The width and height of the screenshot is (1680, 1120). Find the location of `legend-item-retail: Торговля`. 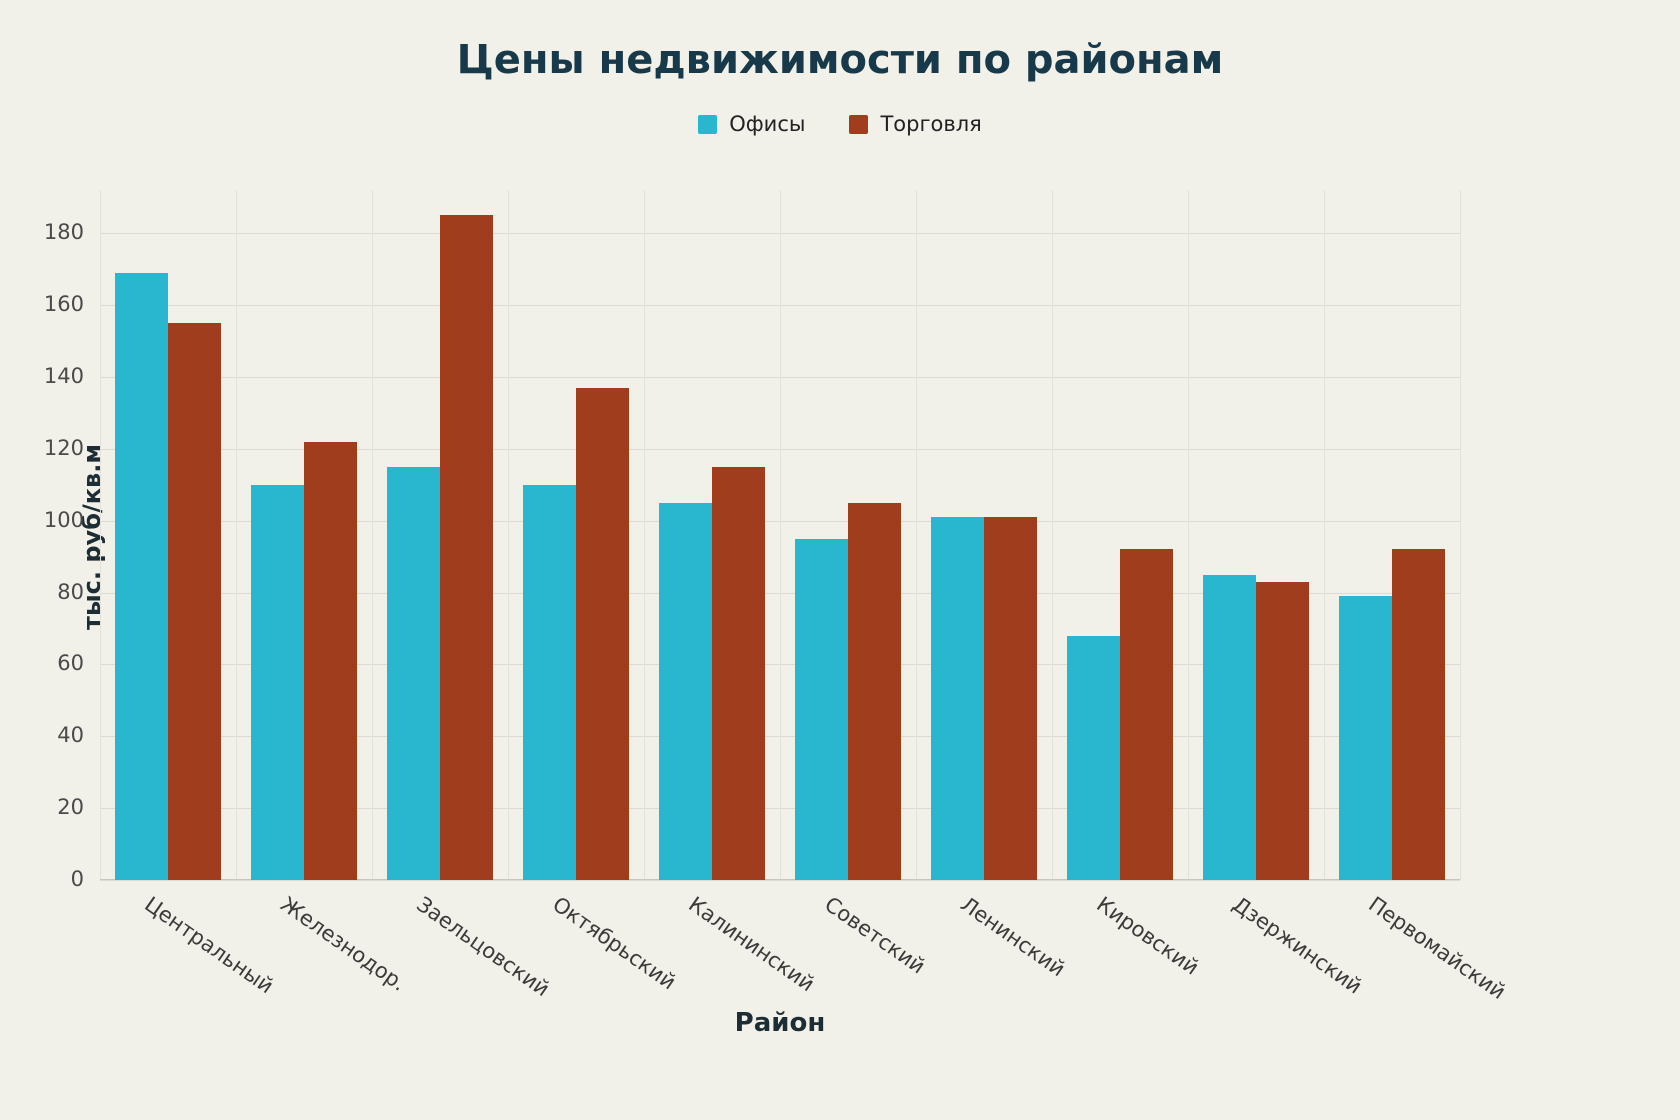

legend-item-retail: Торговля is located at coordinates (915, 124).